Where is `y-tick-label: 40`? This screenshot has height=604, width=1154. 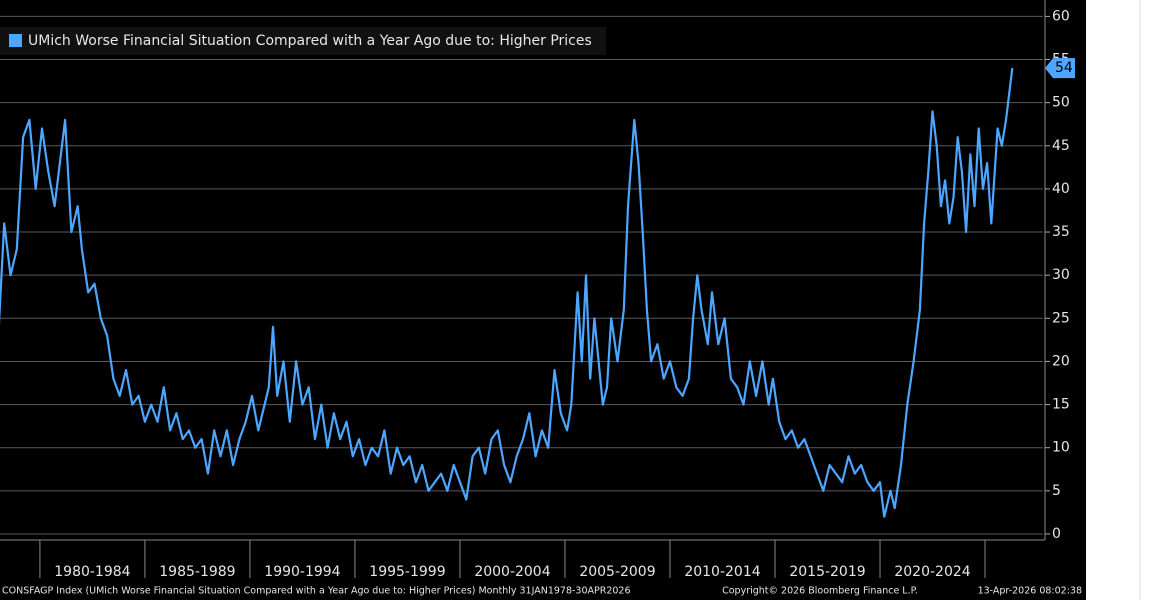
y-tick-label: 40 is located at coordinates (1061, 189).